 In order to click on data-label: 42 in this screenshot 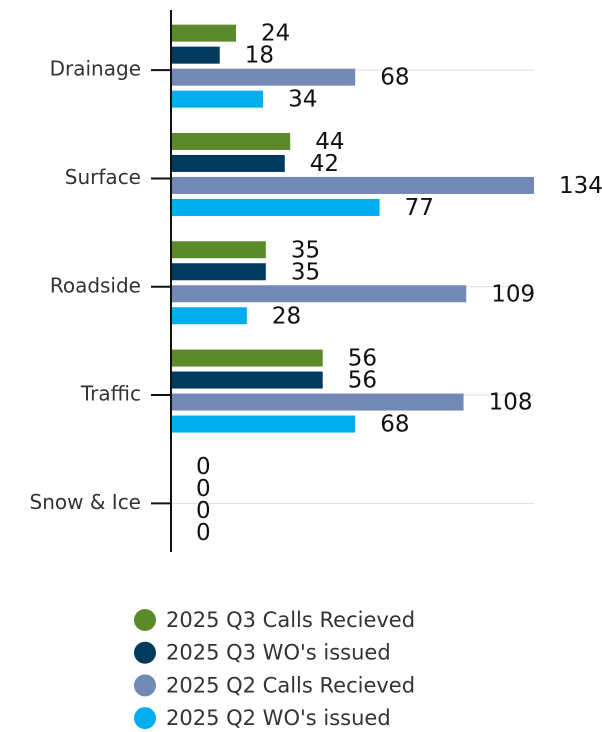, I will do `click(324, 164)`.